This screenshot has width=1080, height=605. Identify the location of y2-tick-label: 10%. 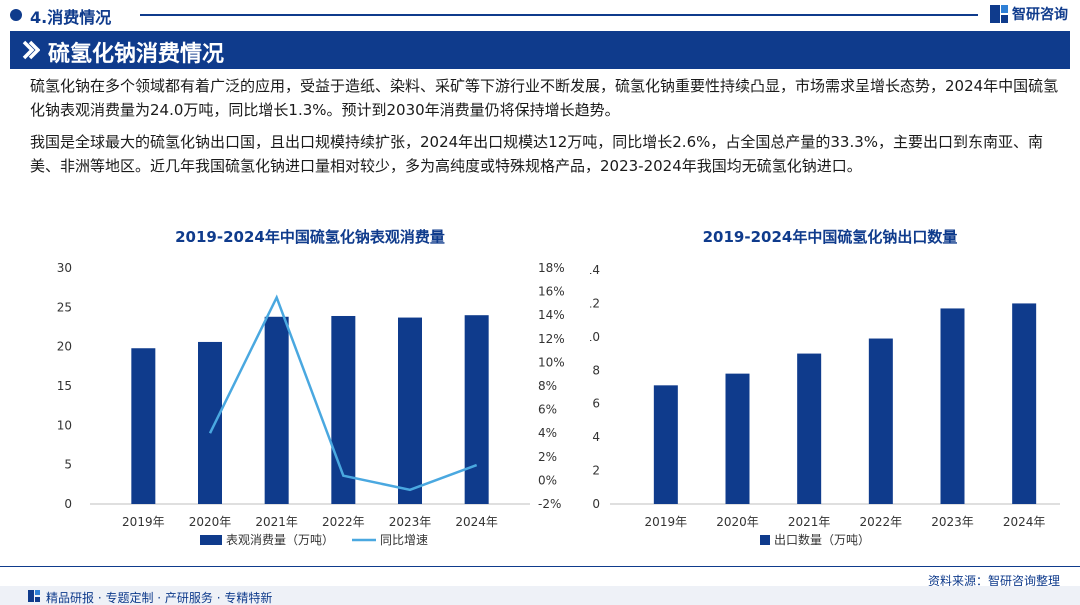
(551, 362).